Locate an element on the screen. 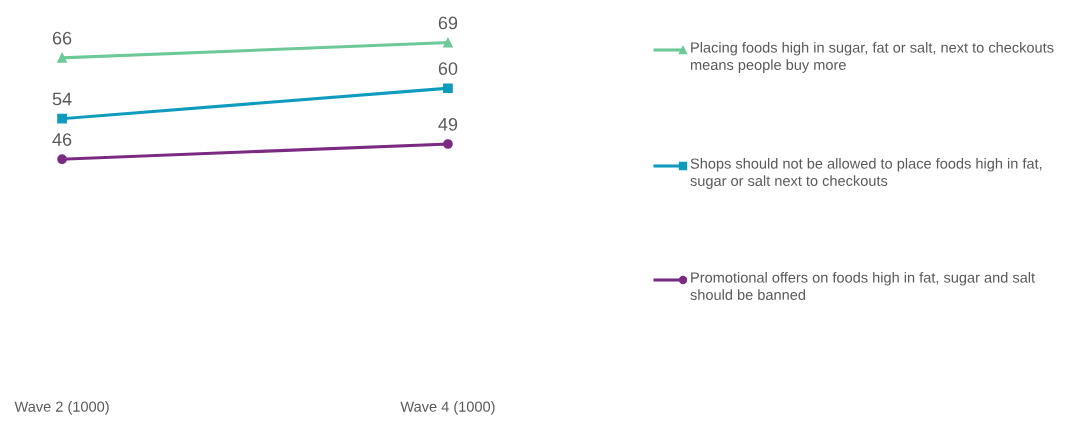 This screenshot has width=1065, height=421. data-label: 49 is located at coordinates (448, 124).